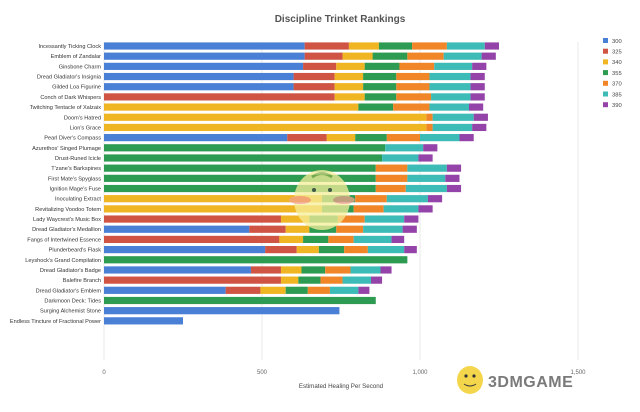 The height and width of the screenshot is (412, 640). I want to click on legend-label: 390, so click(617, 106).